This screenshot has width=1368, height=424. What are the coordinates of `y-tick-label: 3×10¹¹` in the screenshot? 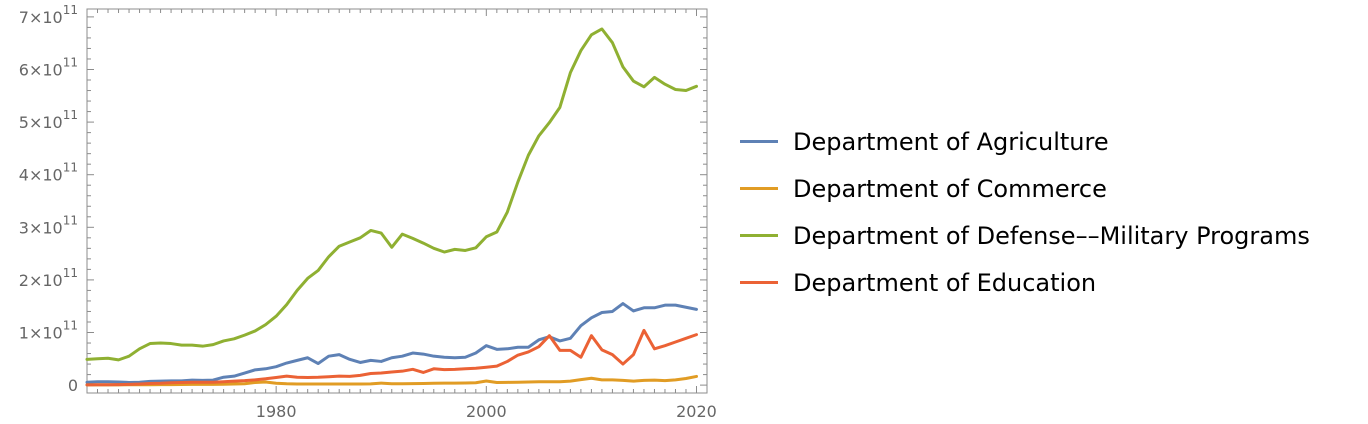 It's located at (48, 225).